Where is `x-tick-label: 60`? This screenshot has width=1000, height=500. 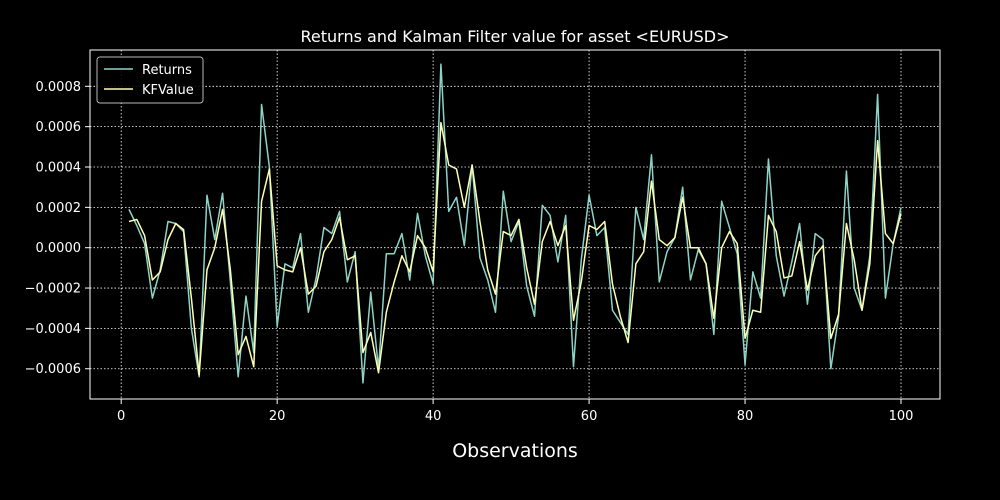 x-tick-label: 60 is located at coordinates (589, 416).